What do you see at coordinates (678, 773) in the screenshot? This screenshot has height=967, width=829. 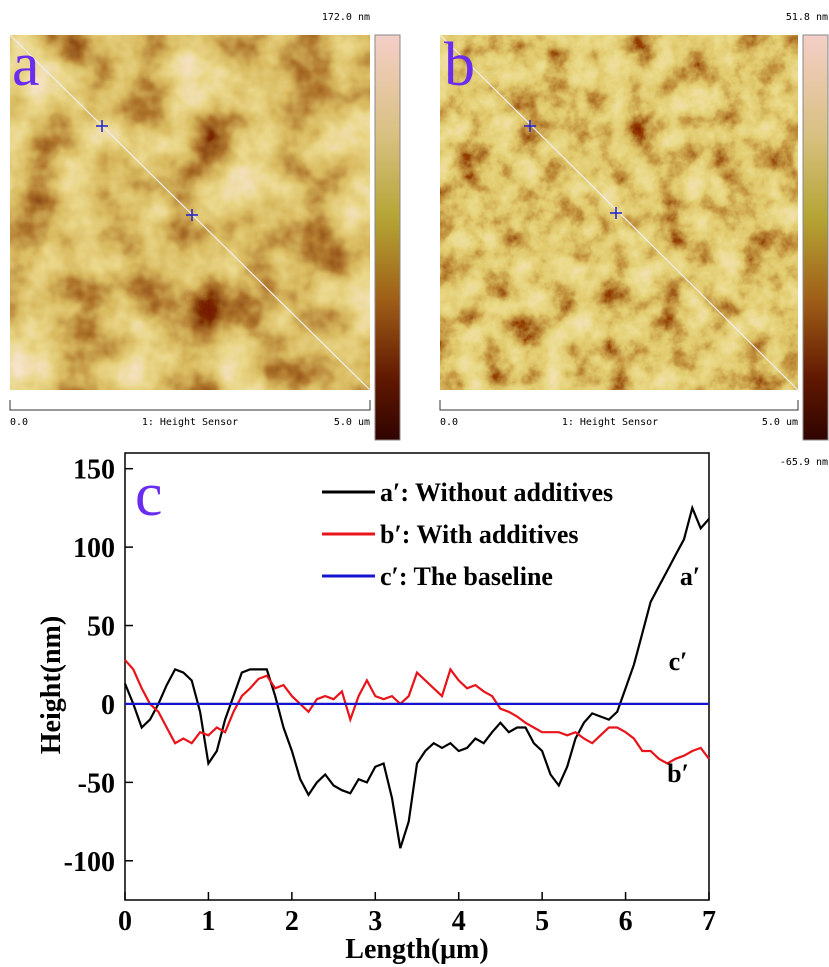 I see `curve-annotation: b′` at bounding box center [678, 773].